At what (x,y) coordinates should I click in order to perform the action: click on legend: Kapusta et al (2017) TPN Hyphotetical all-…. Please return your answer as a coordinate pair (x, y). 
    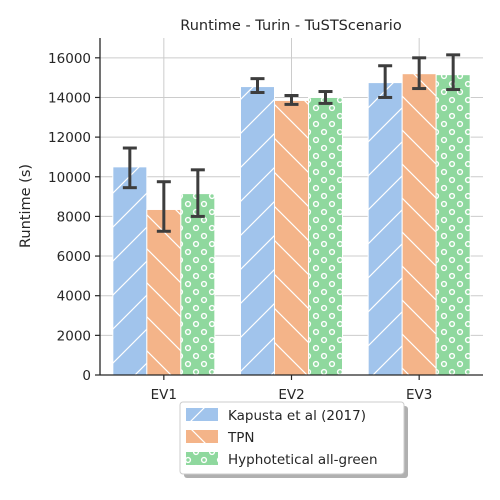
    Looking at the image, I should click on (293, 439).